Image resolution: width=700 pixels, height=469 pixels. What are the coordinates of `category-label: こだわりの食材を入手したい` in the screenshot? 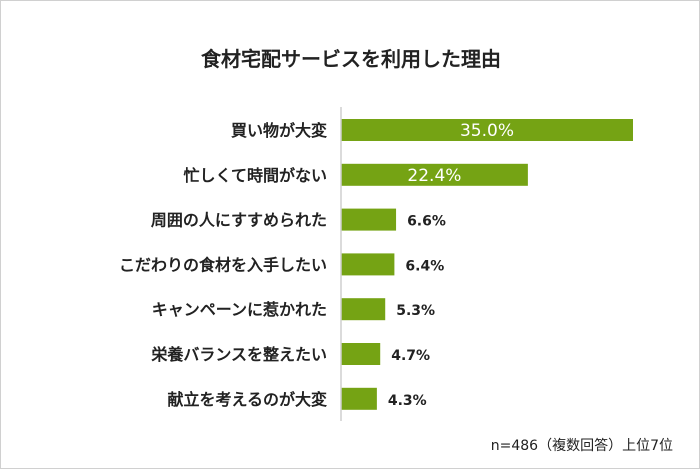 It's located at (223, 264).